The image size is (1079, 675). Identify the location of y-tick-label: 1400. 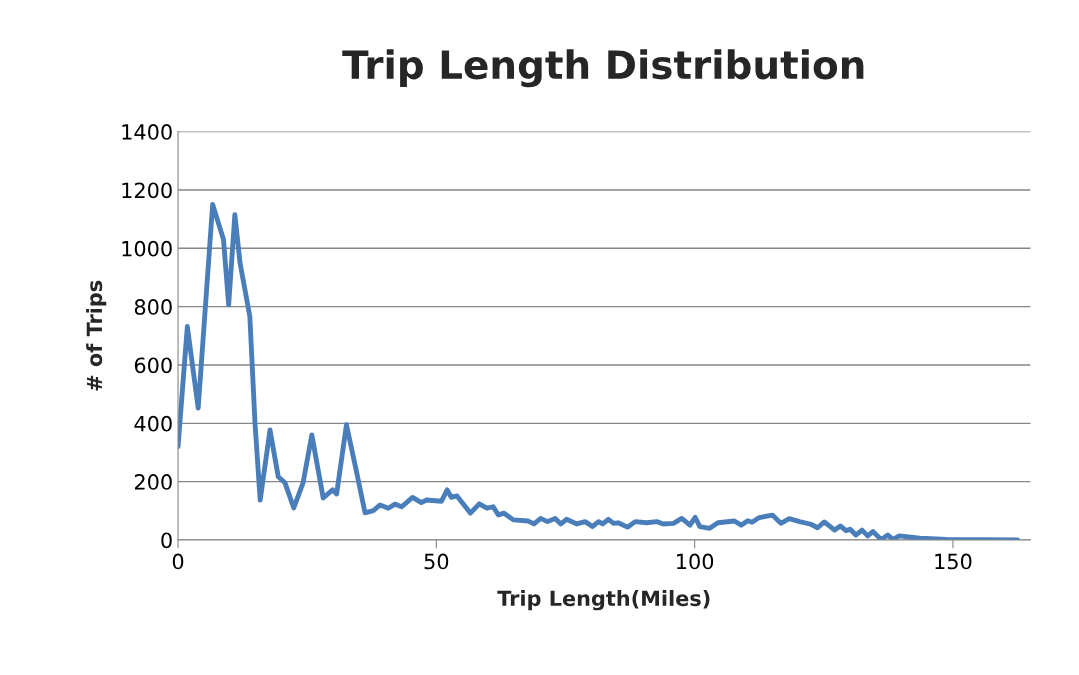
(147, 132).